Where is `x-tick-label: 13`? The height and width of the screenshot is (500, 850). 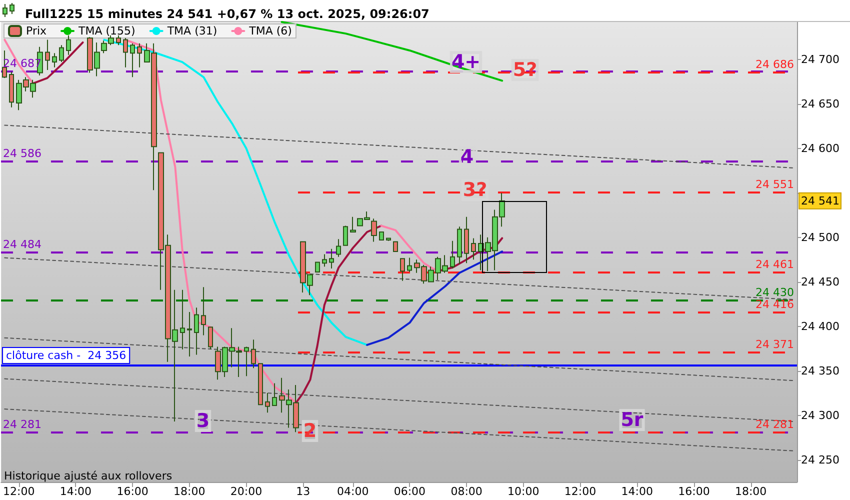 x-tick-label: 13 is located at coordinates (303, 491).